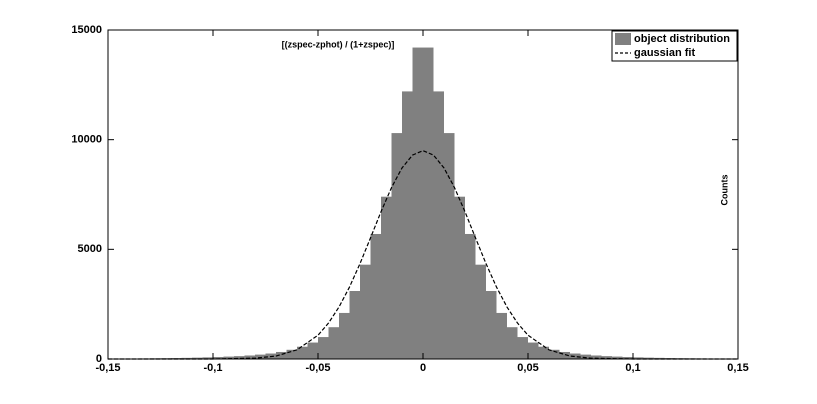 The width and height of the screenshot is (817, 404). I want to click on x-tick-label: 0,05, so click(527, 368).